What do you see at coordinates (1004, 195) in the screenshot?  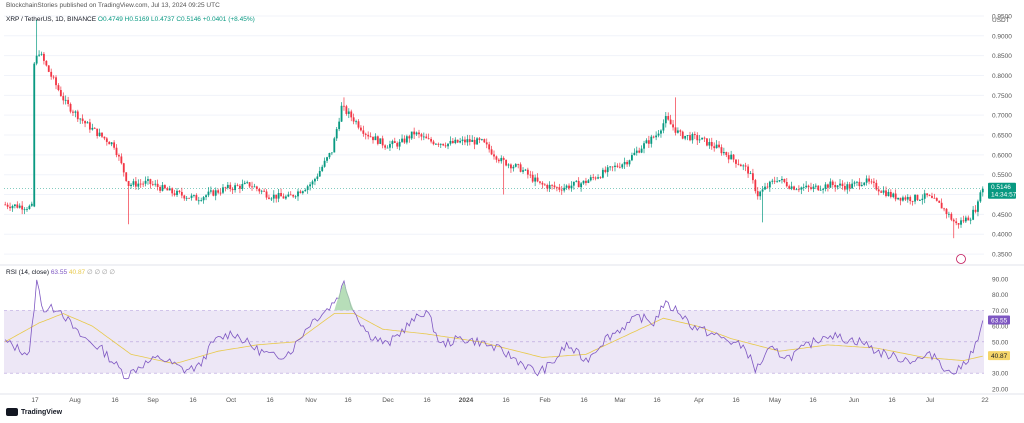 I see `countdown-label: 14:34:57` at bounding box center [1004, 195].